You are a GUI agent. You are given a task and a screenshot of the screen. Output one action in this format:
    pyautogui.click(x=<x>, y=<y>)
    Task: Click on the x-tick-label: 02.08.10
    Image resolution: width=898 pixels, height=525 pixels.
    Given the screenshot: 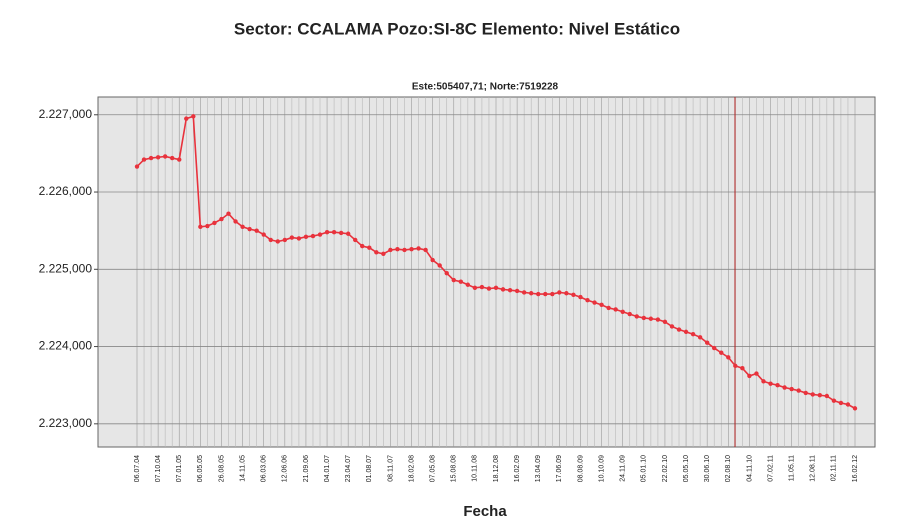 What is the action you would take?
    pyautogui.click(x=728, y=468)
    